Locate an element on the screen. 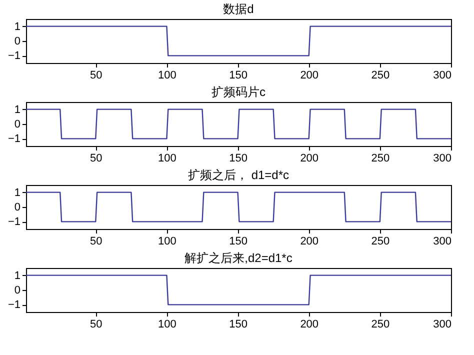 The image size is (474, 355). chart-title: 解扩之后来,d2=d1*c is located at coordinates (238, 258).